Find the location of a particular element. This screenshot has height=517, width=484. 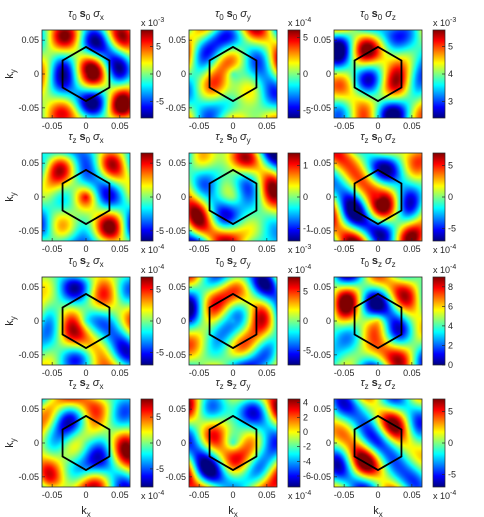

panel-2: -0.05 0 0.05 0.05 0 -0.05 τ0​s0​σy​ 5 0 -5 x 10-4 is located at coordinates (238, 69).